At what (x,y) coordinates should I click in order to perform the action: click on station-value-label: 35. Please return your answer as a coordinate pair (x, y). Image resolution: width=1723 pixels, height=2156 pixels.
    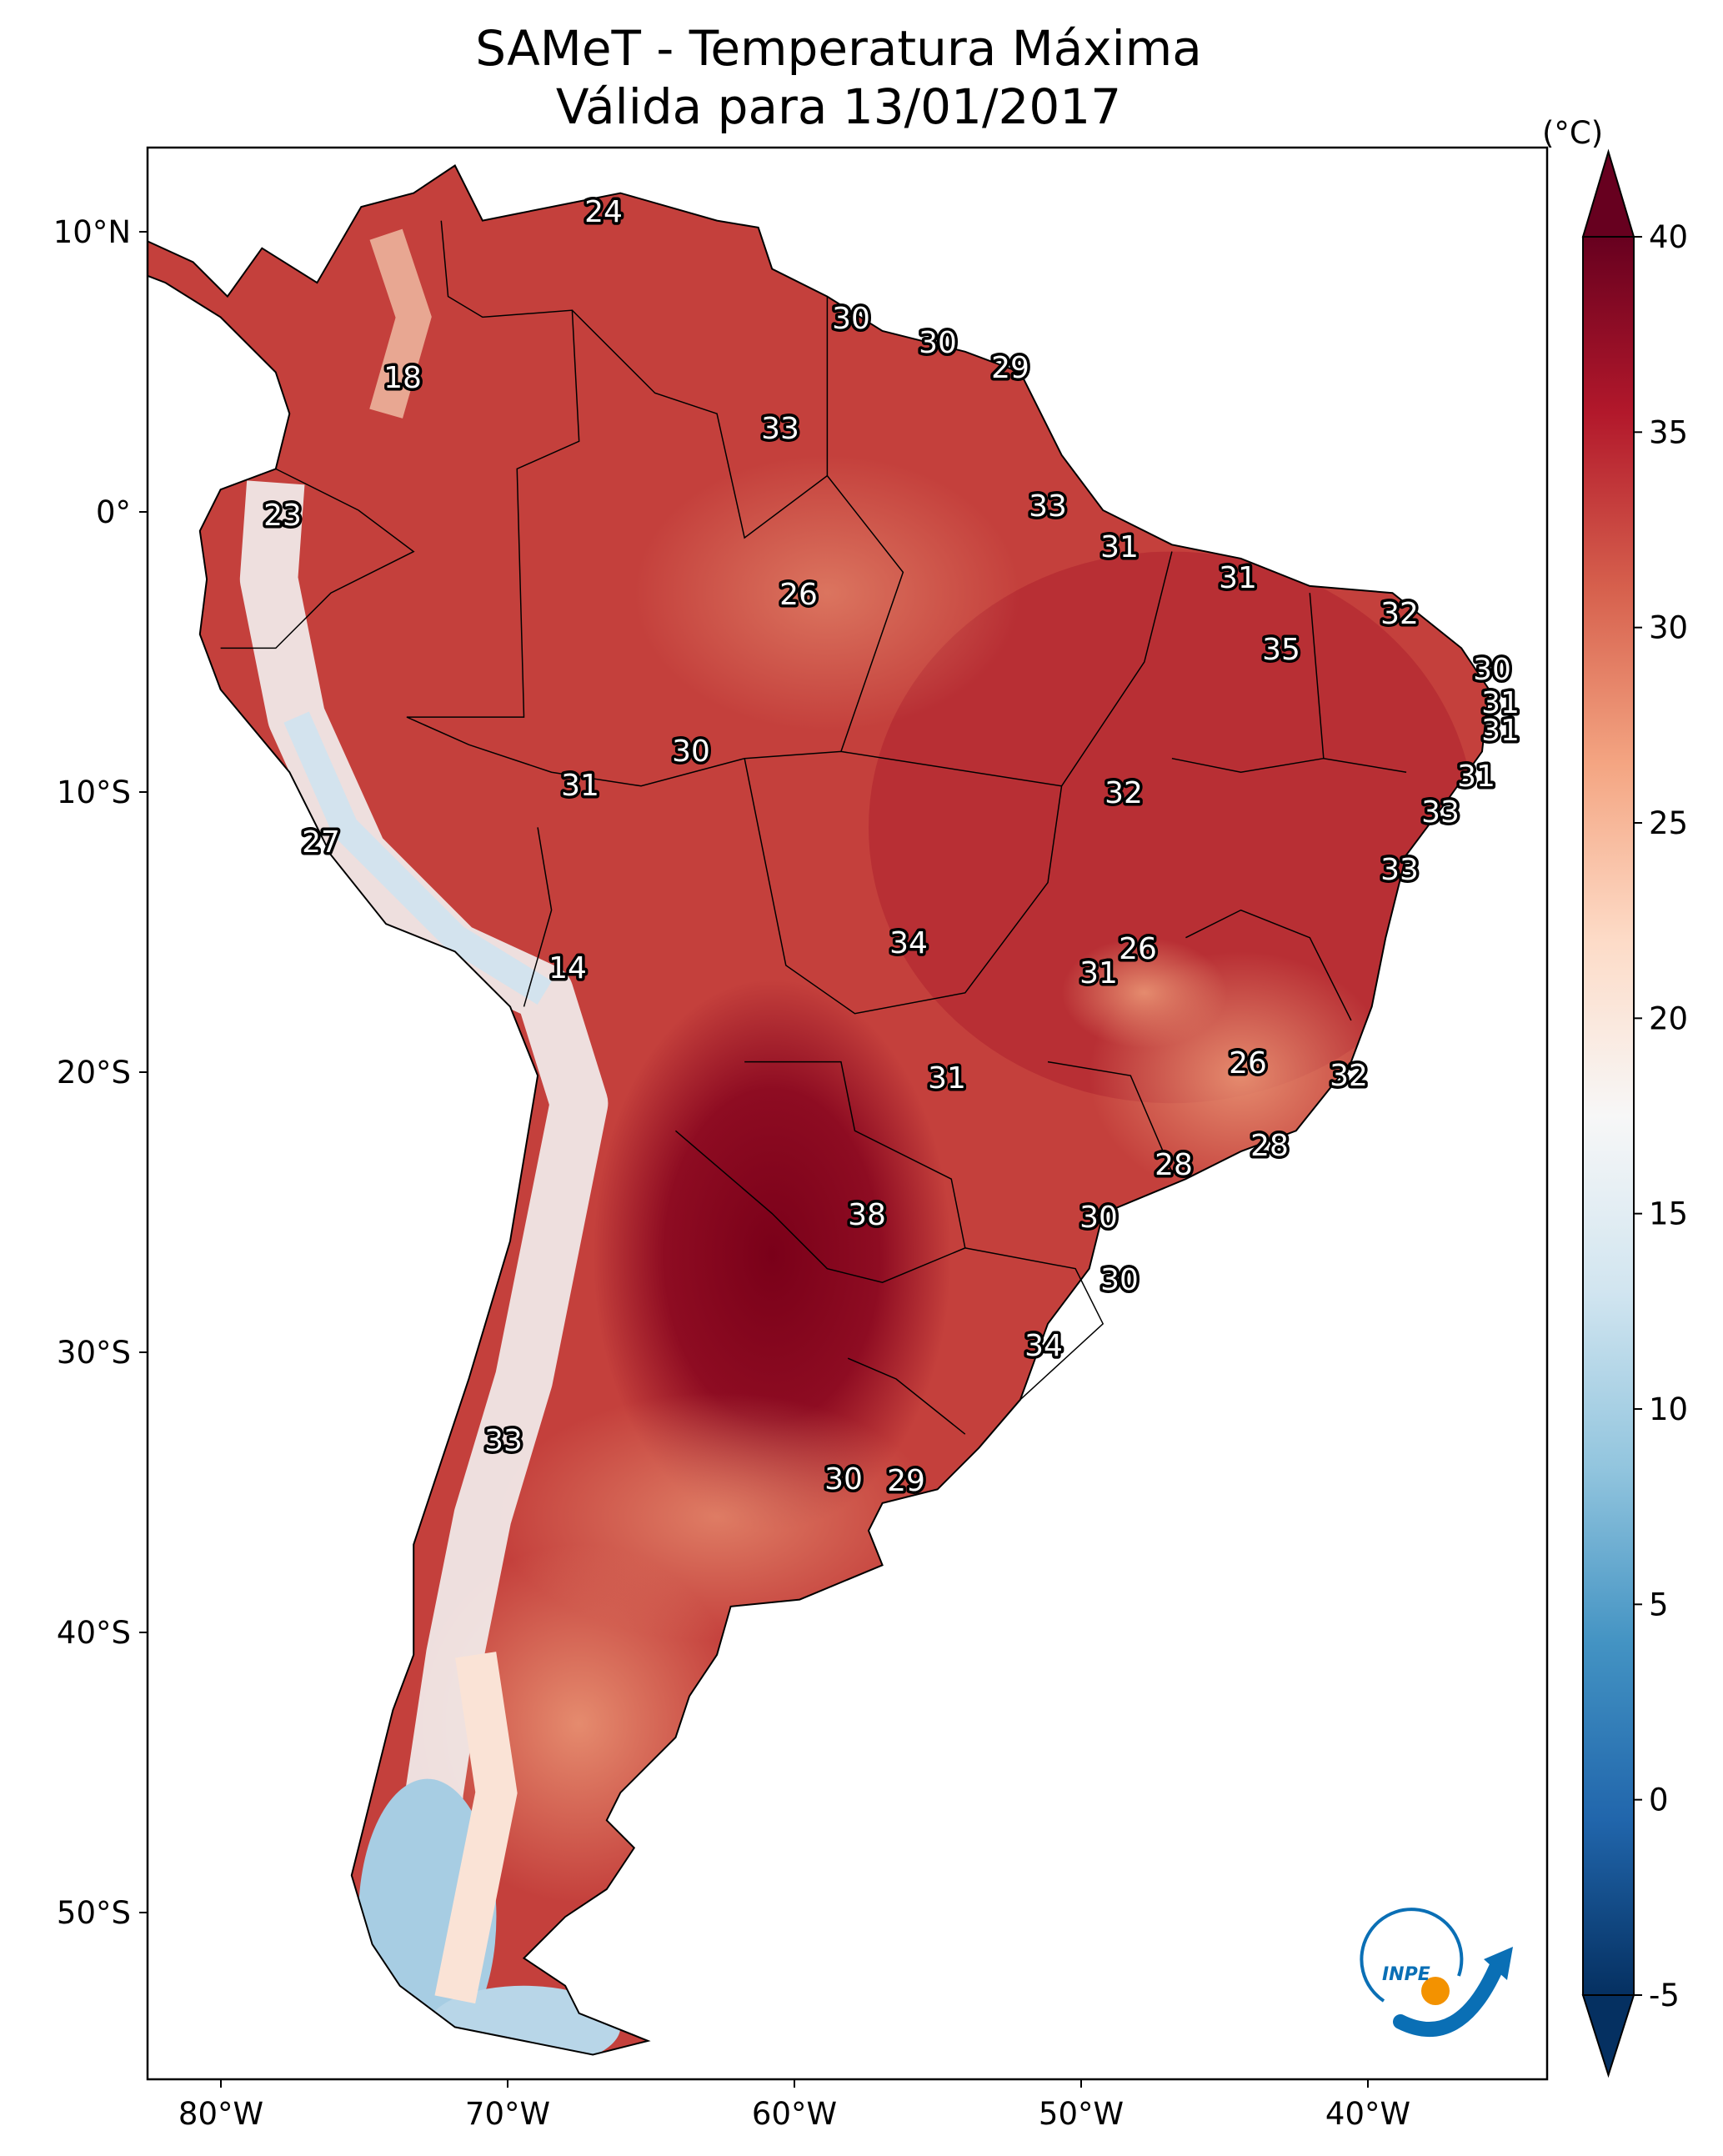
    Looking at the image, I should click on (1281, 650).